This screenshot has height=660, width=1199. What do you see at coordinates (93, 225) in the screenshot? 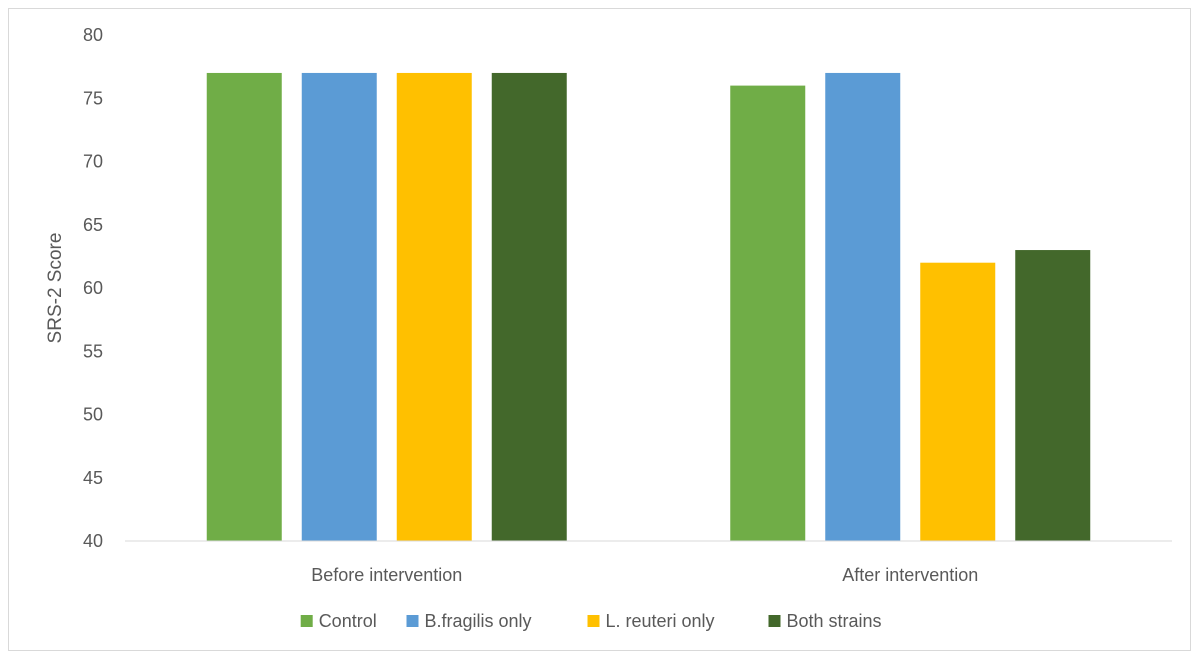
I see `y-tick-label: 65` at bounding box center [93, 225].